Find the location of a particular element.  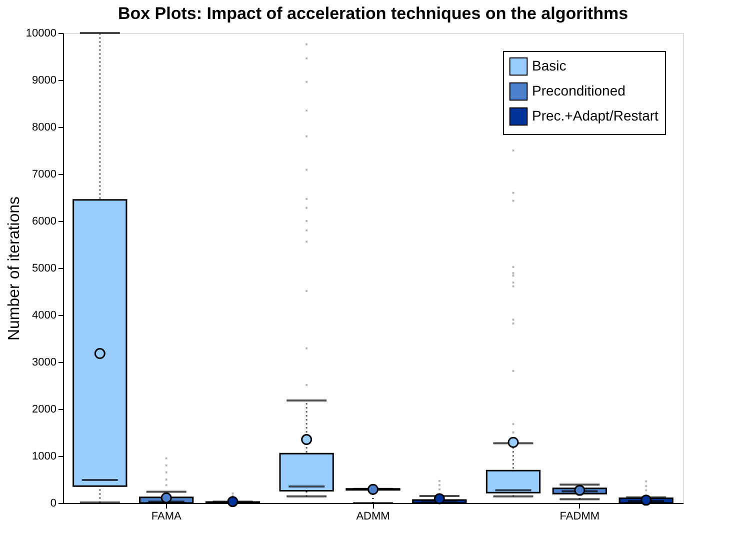

y-tick-label: 4000 is located at coordinates (44, 316).